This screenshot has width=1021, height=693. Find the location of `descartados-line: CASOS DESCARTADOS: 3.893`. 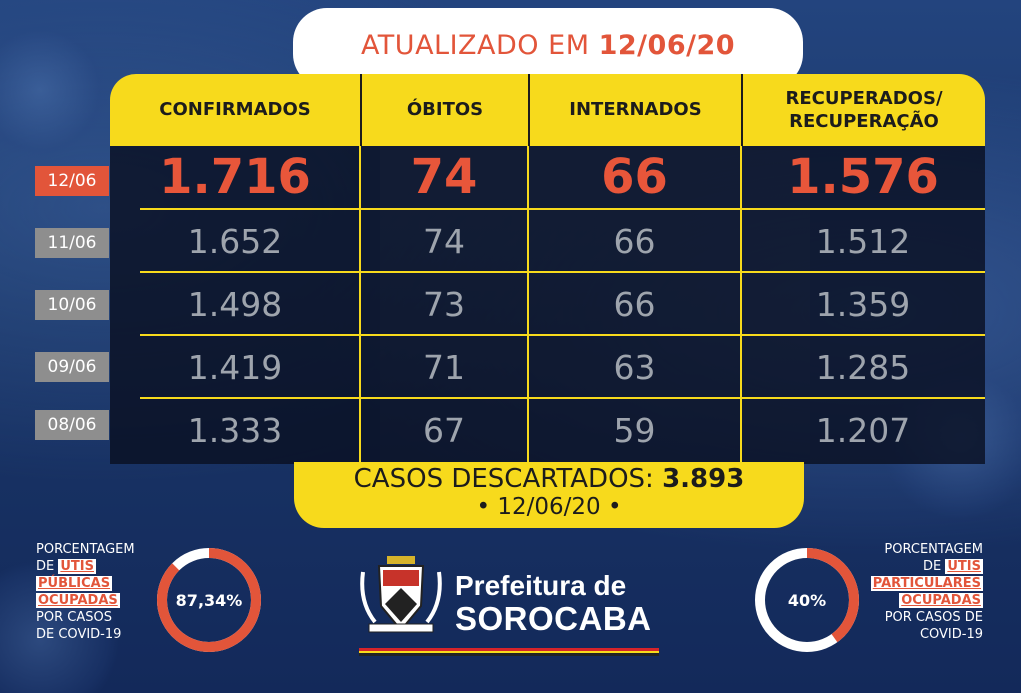

descartados-line: CASOS DESCARTADOS: 3.893 is located at coordinates (549, 479).